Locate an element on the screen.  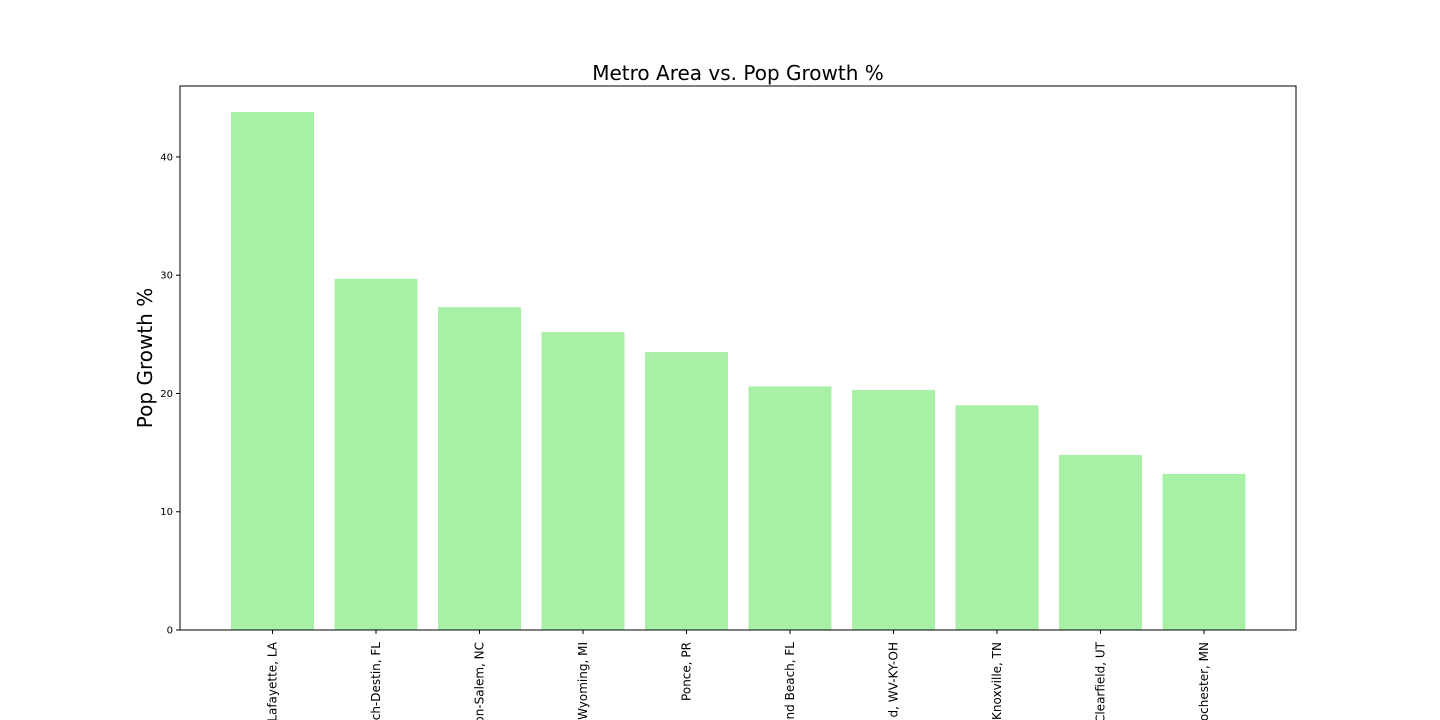
x-tick-label: Wyoming, MI is located at coordinates (583, 681).